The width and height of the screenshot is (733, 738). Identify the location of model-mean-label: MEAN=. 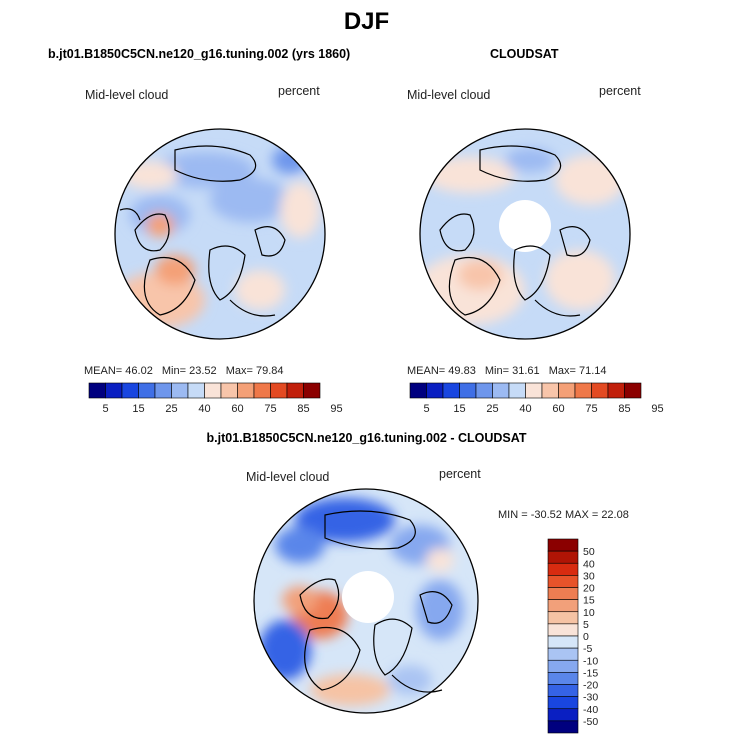
(103, 371).